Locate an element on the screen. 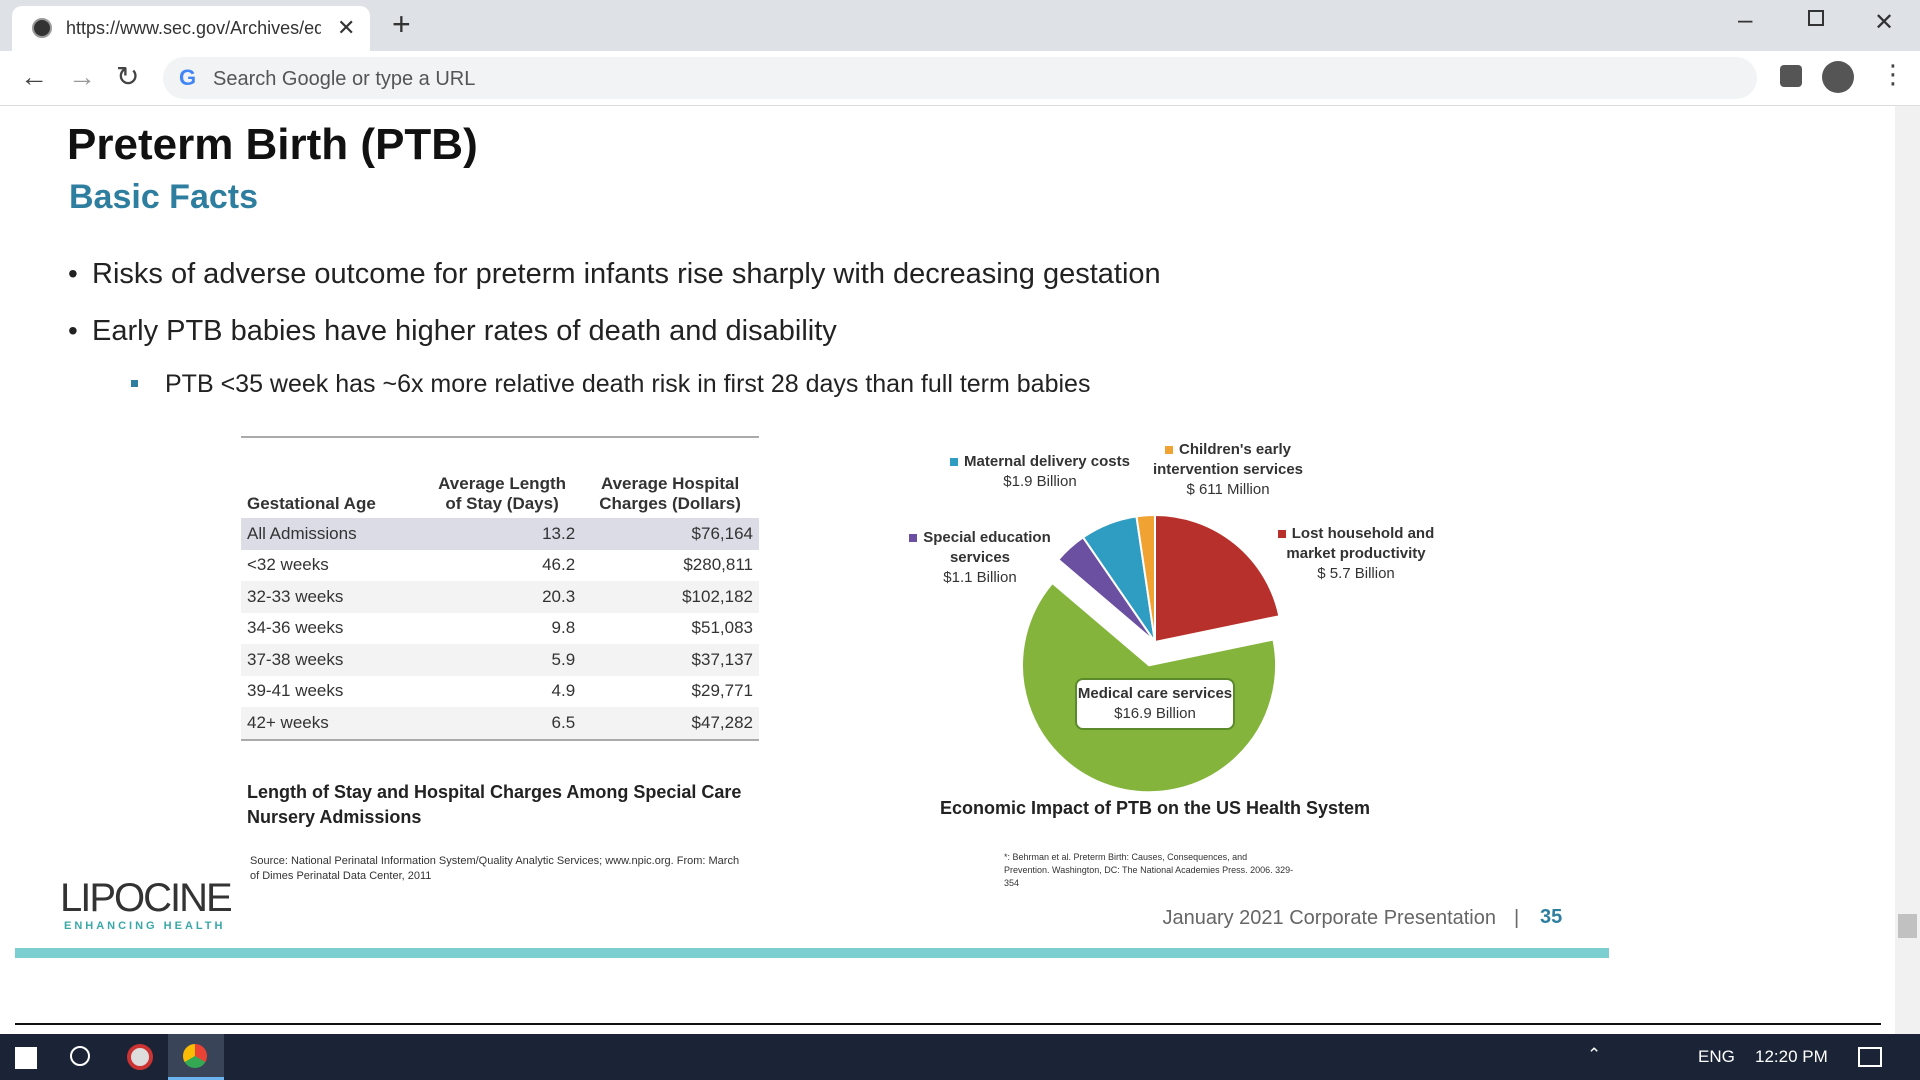 Image resolution: width=1920 pixels, height=1080 pixels. tab-title: https://www.sec.gov/Archives/ed is located at coordinates (193, 28).